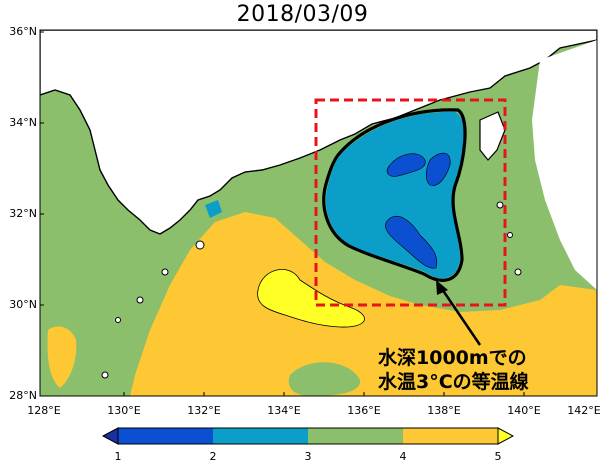 This screenshot has height=465, width=605. What do you see at coordinates (498, 456) in the screenshot?
I see `colorbar-tick: 5` at bounding box center [498, 456].